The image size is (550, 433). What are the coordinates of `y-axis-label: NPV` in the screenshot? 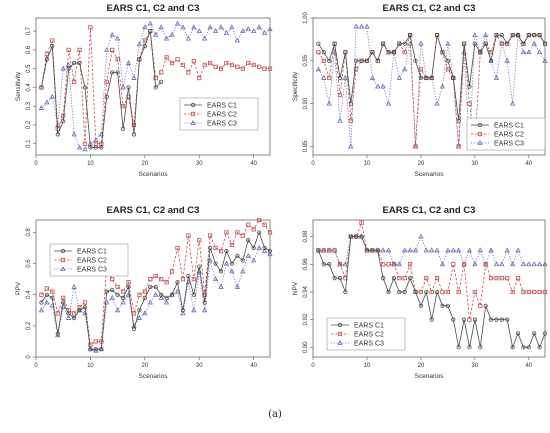 It's located at (295, 288).